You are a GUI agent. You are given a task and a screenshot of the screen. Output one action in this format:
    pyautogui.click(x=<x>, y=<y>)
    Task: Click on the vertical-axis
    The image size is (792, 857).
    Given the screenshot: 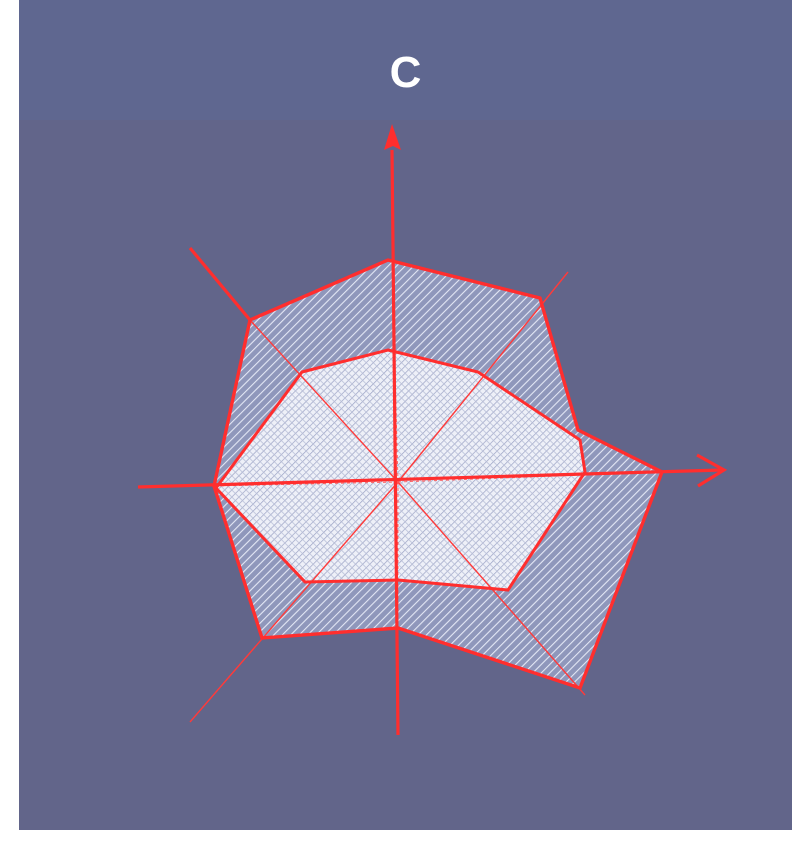 What is the action you would take?
    pyautogui.click(x=395, y=442)
    